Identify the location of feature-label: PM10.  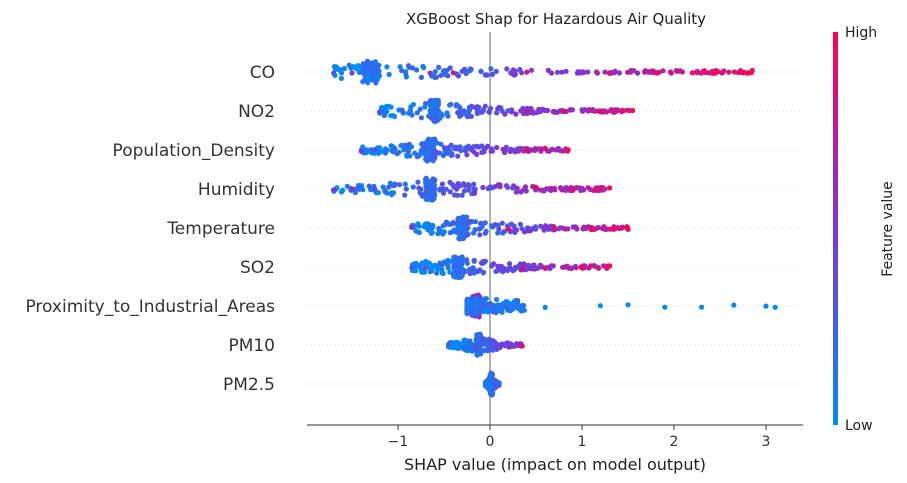
(251, 346).